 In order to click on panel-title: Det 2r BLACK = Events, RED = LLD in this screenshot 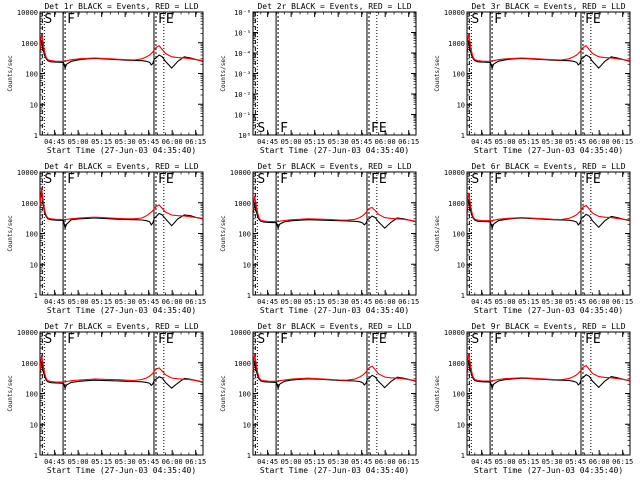, I will do `click(334, 6)`.